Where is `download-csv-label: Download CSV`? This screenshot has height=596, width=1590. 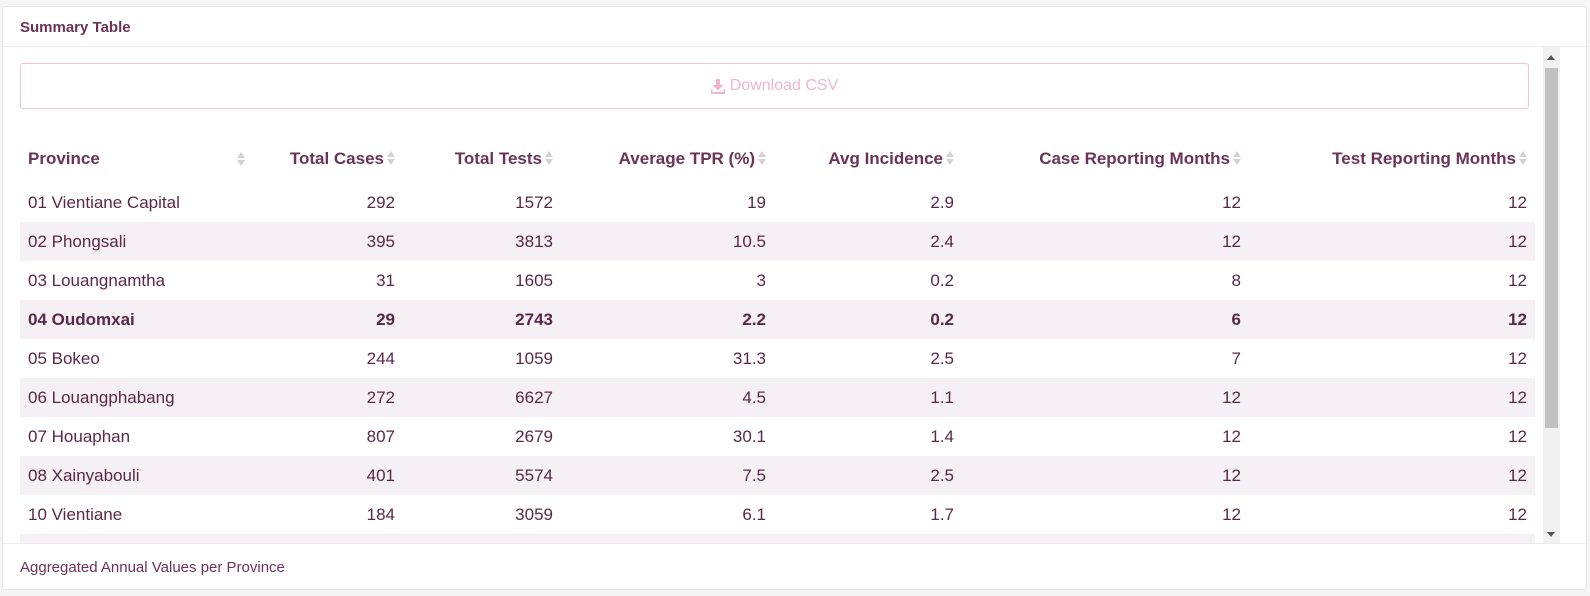 download-csv-label: Download CSV is located at coordinates (784, 85).